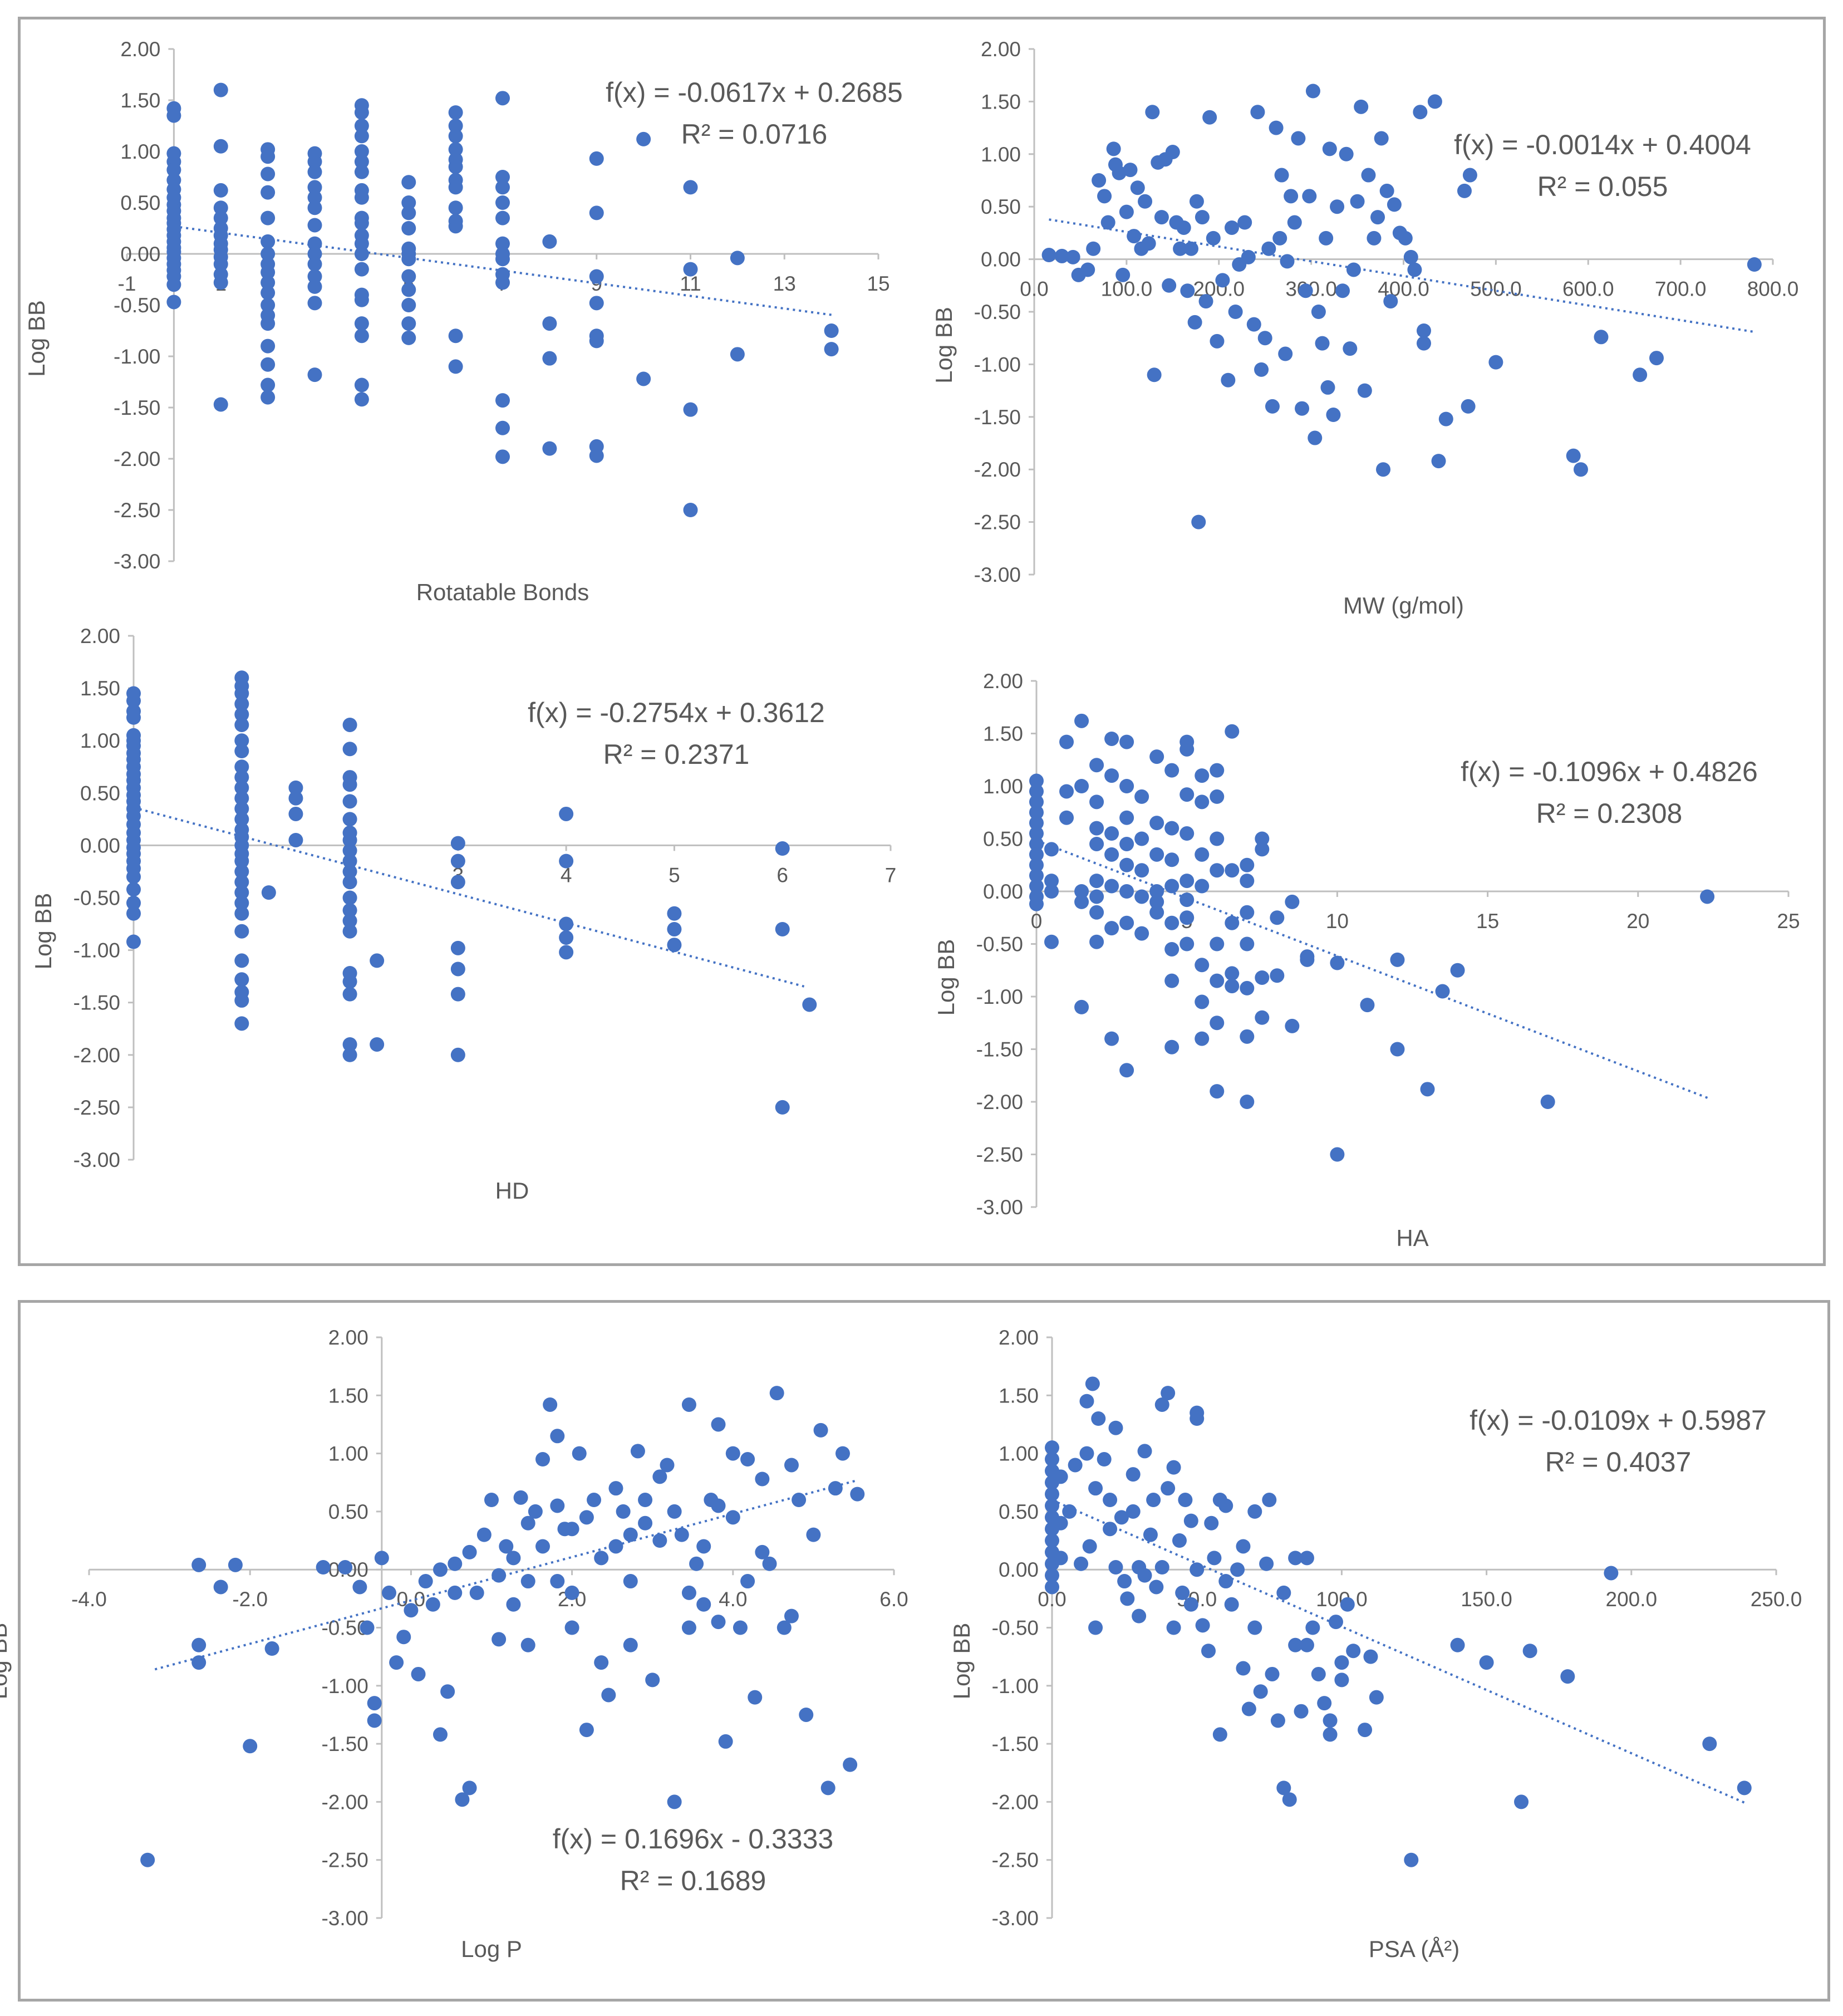  I want to click on y-tick-label: 2.00, so click(1001, 49).